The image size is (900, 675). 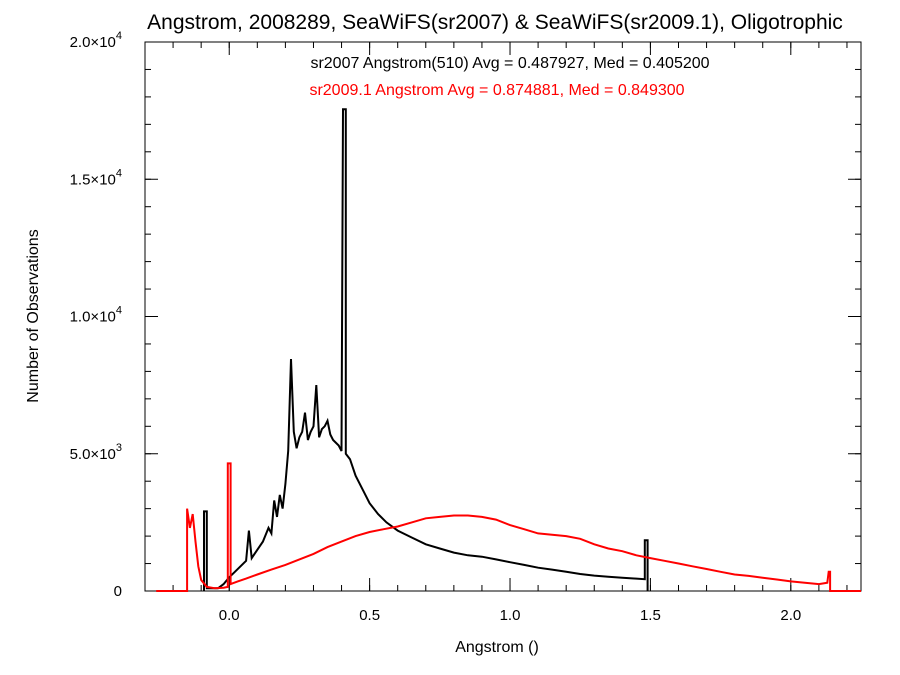 I want to click on x-tick-label: 0.0, so click(x=229, y=615).